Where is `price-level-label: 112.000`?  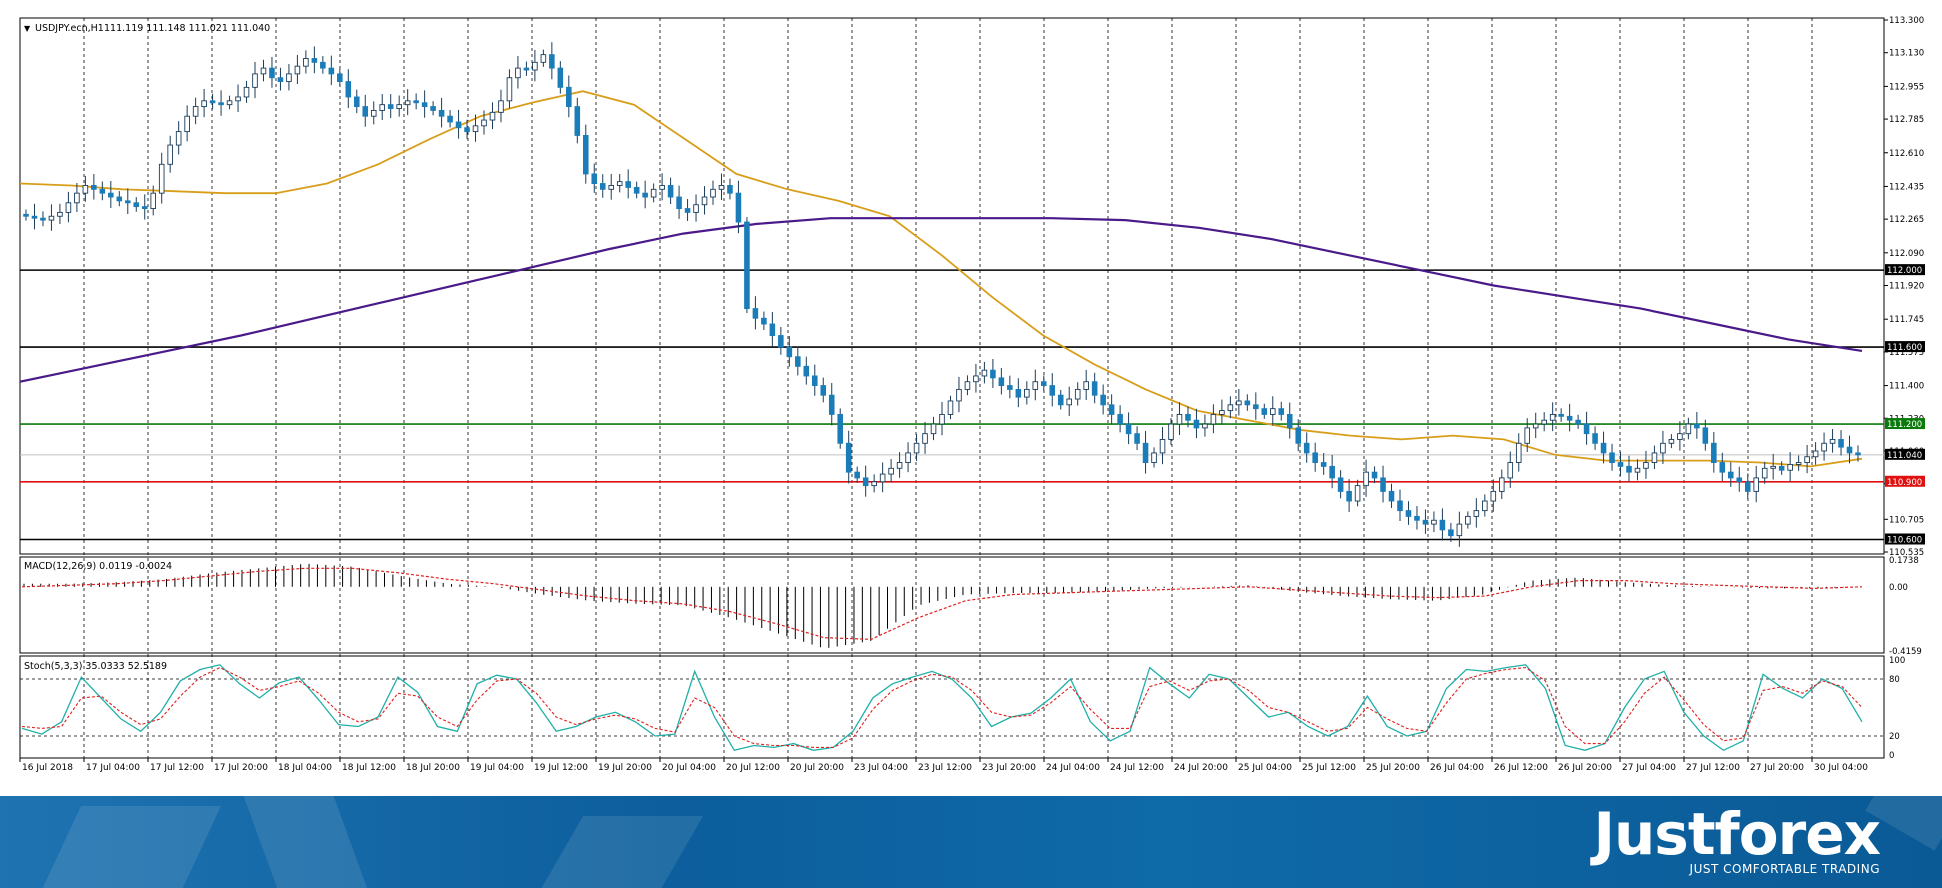
price-level-label: 112.000 is located at coordinates (1904, 271).